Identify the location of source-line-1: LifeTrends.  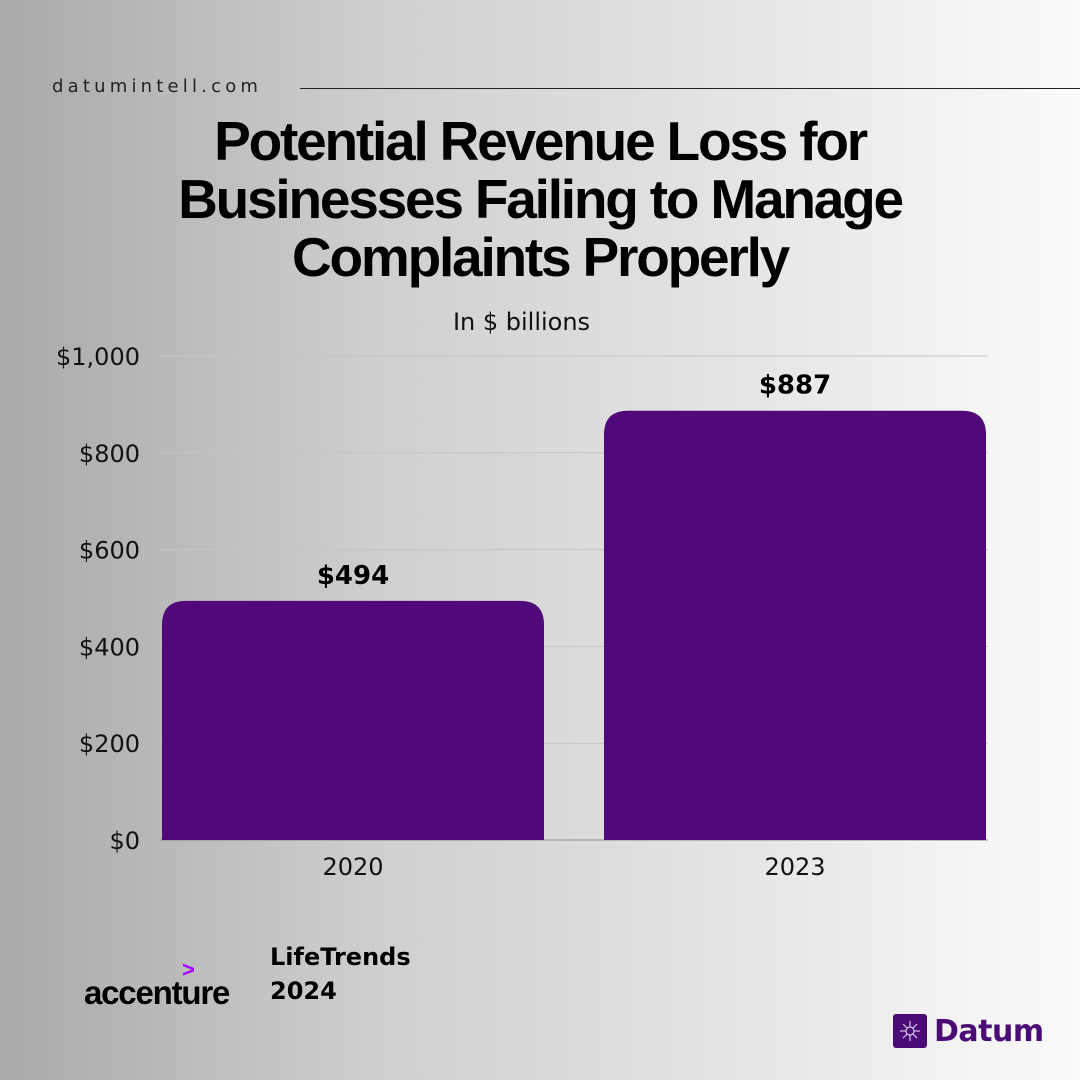
(340, 957).